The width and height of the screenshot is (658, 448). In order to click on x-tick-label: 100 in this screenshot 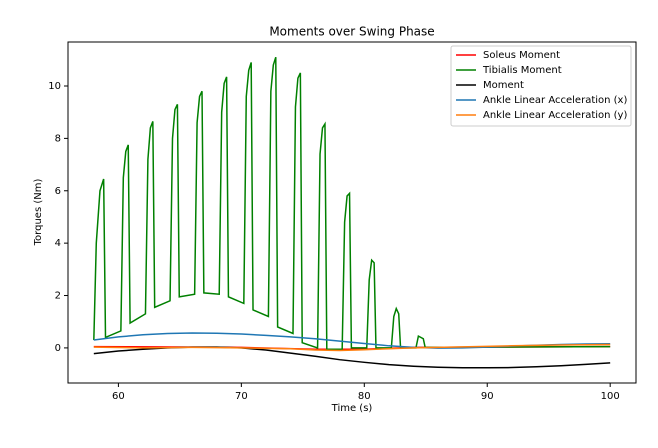, I will do `click(610, 396)`.